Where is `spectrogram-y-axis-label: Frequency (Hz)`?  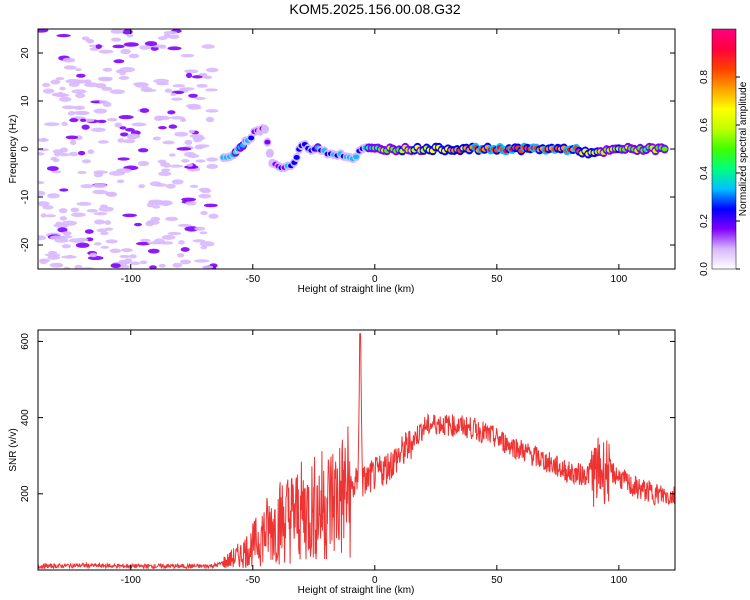
spectrogram-y-axis-label: Frequency (Hz) is located at coordinates (13, 149).